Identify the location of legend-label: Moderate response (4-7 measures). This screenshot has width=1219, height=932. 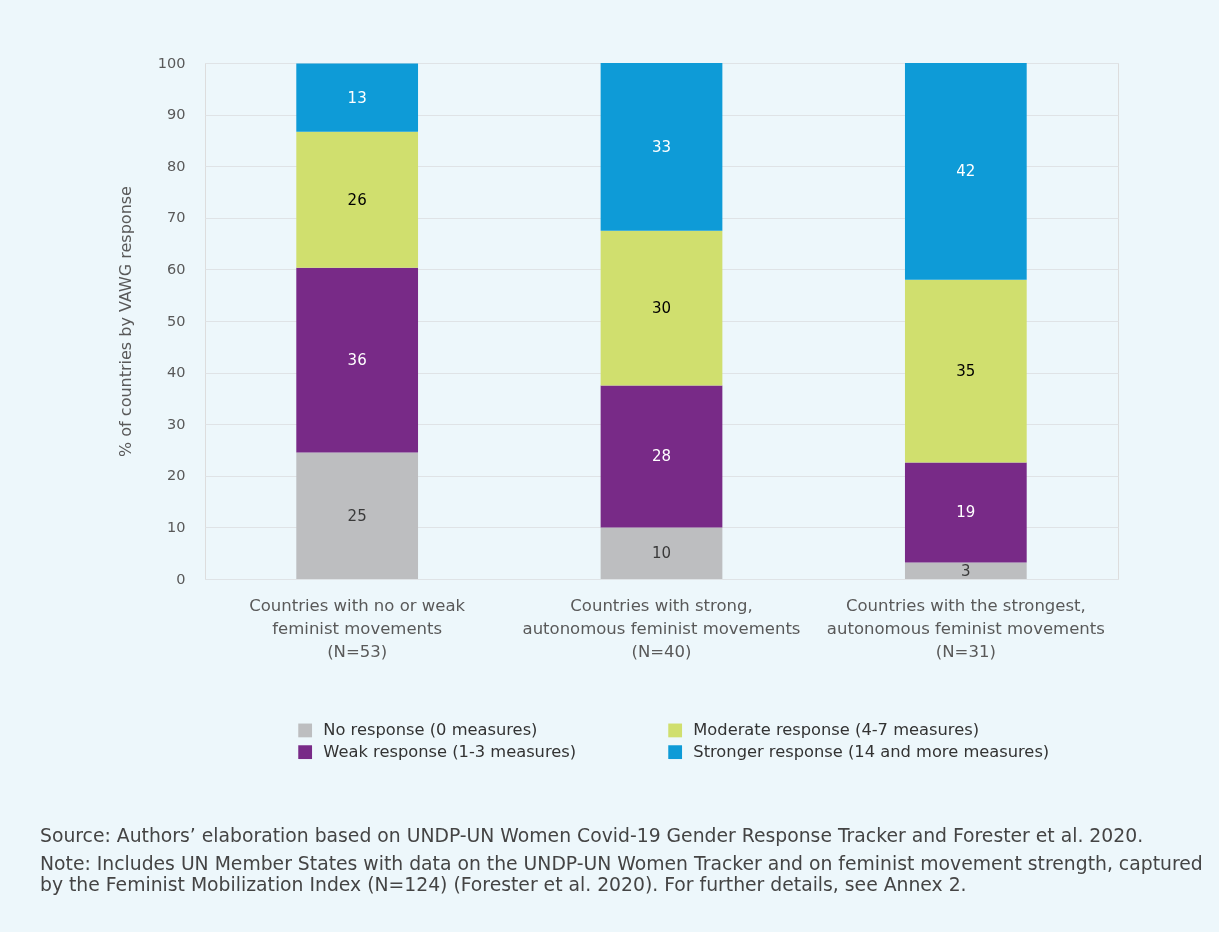
(836, 730).